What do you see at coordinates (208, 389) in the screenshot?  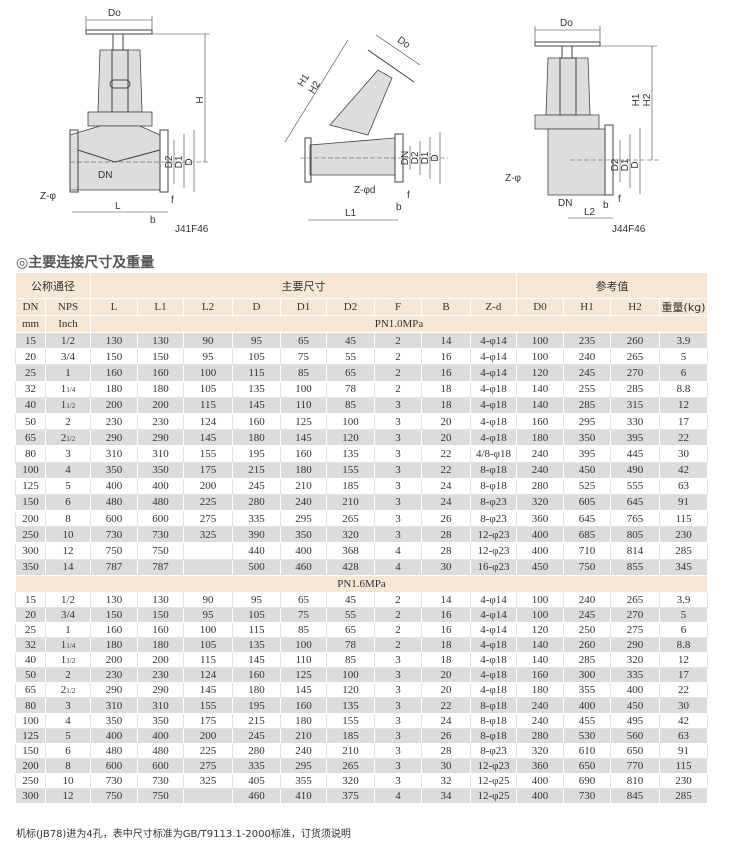 I see `table-cell: 105` at bounding box center [208, 389].